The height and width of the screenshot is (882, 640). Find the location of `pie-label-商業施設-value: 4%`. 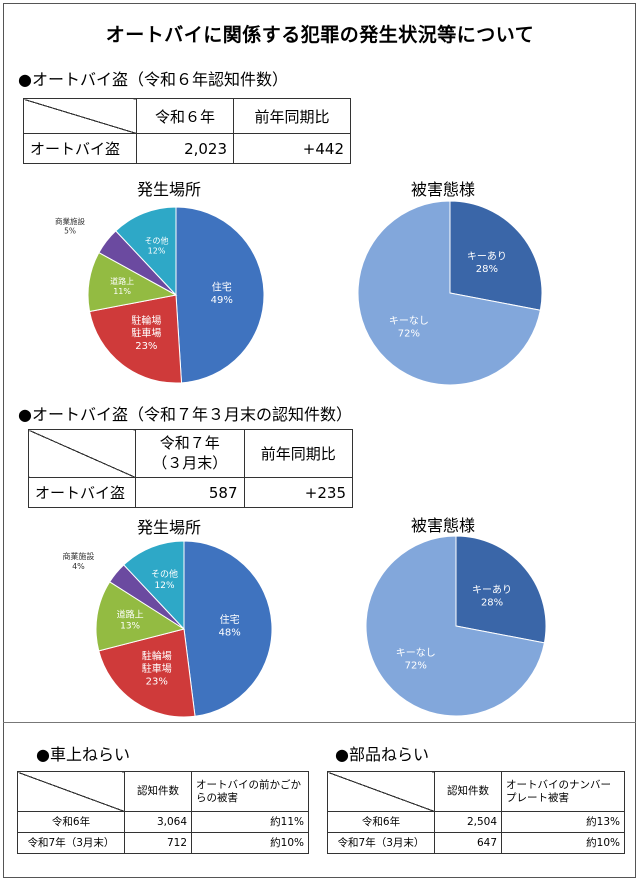

pie-label-商業施設-value: 4% is located at coordinates (78, 566).